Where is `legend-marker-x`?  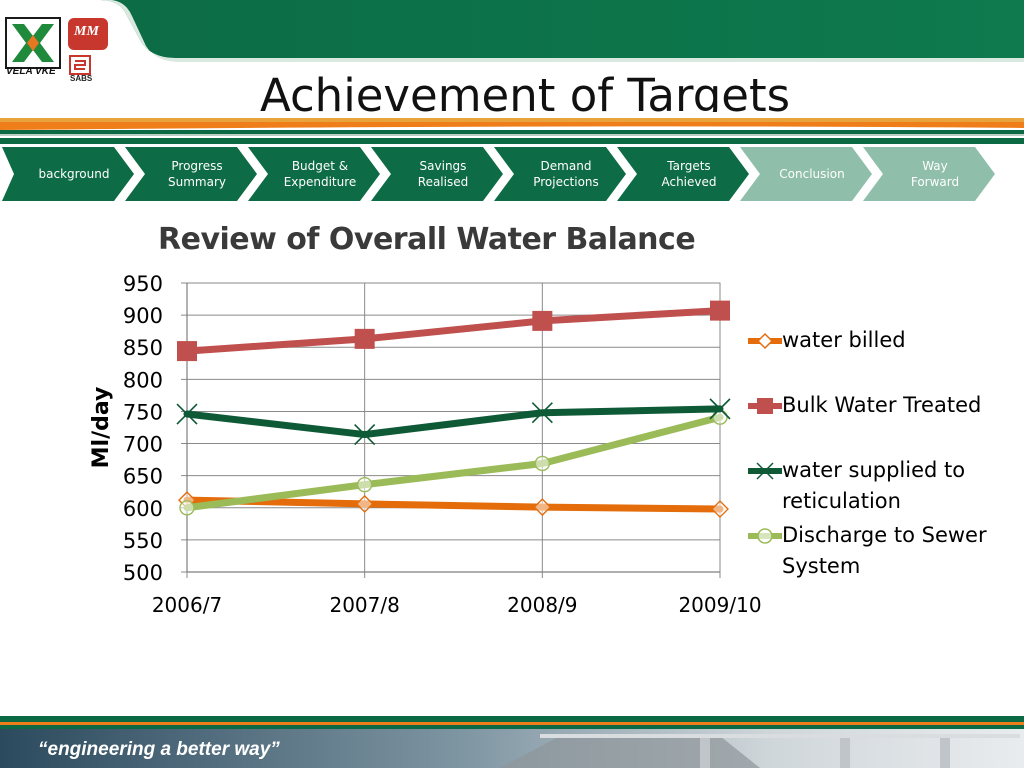
legend-marker-x is located at coordinates (765, 471).